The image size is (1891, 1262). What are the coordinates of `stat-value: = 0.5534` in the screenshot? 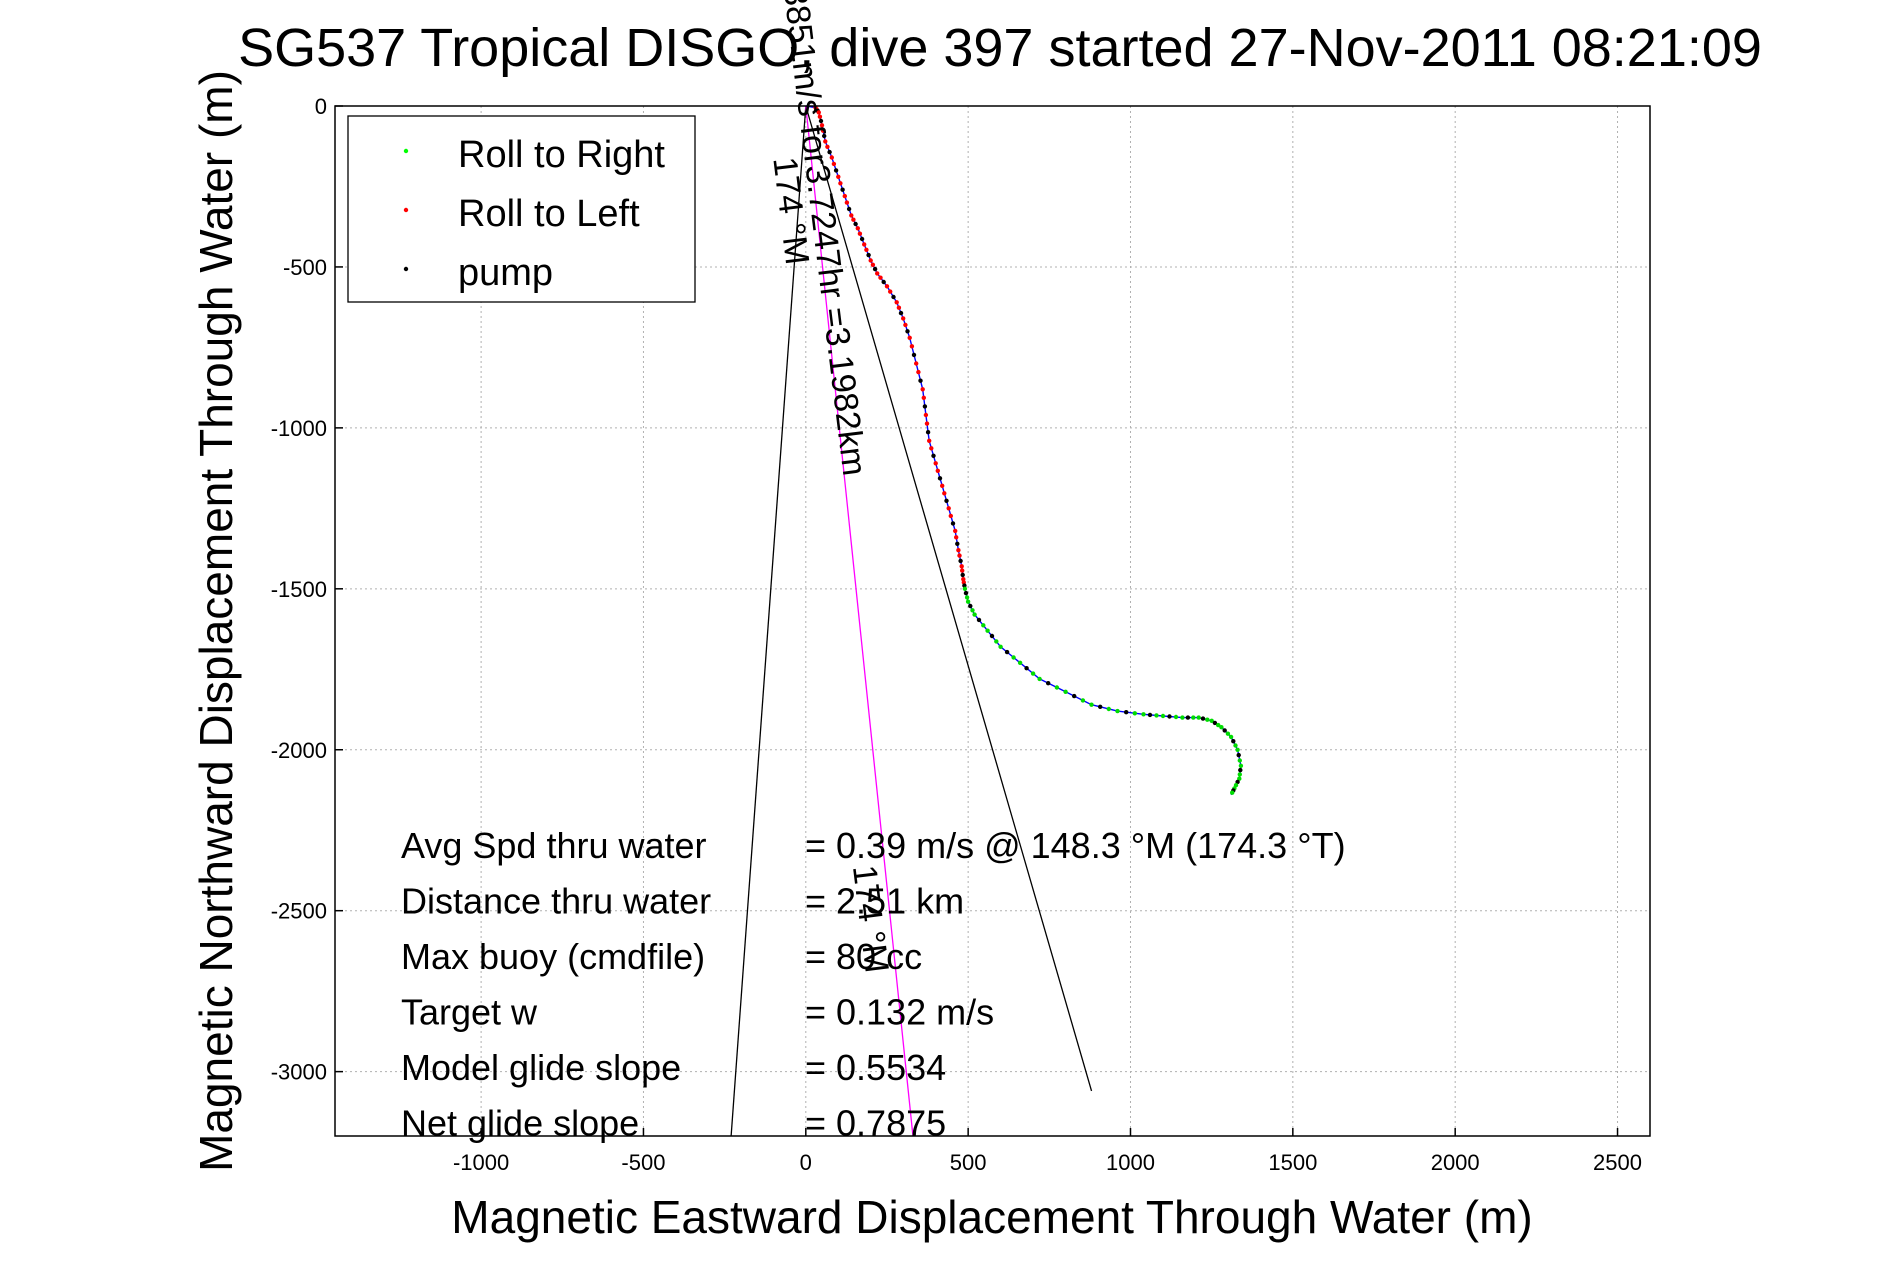 It's located at (875, 1067).